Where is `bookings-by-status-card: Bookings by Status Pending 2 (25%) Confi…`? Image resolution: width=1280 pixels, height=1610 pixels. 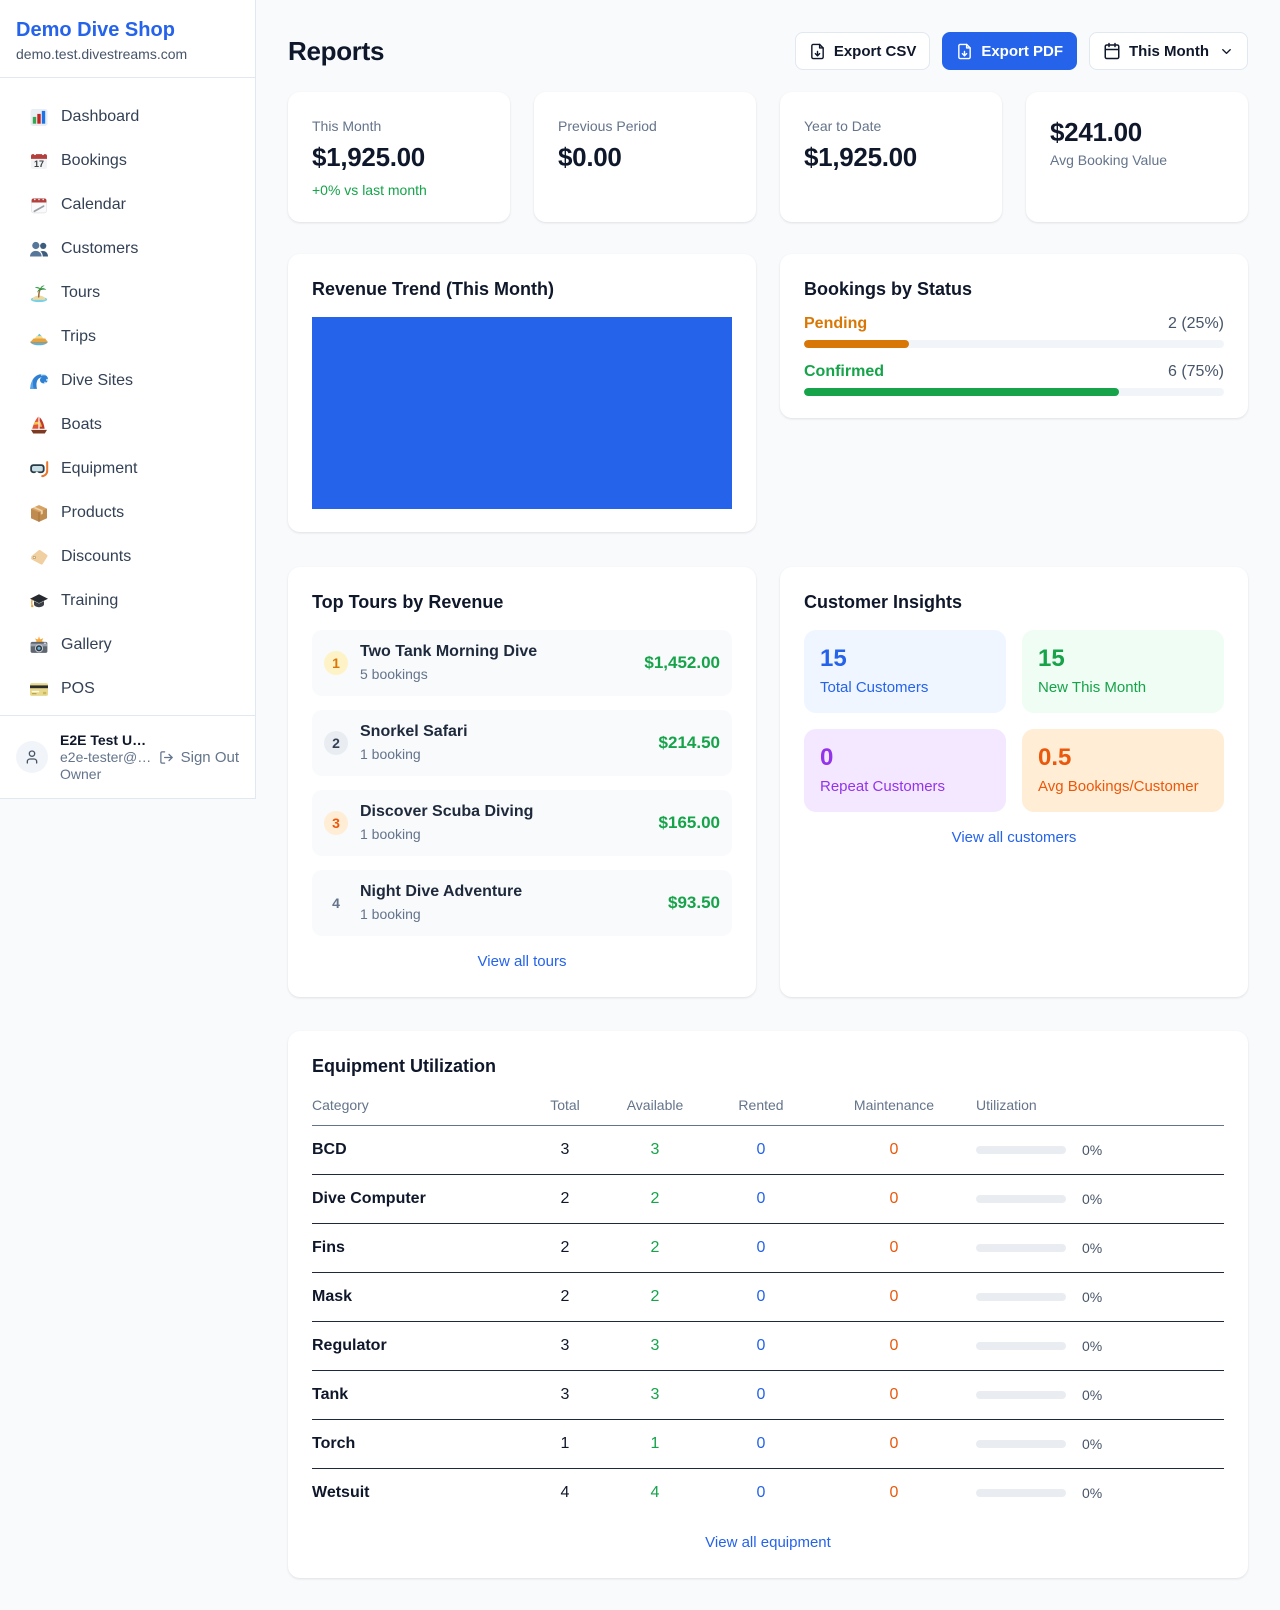
bookings-by-status-card: Bookings by Status Pending 2 (25%) Confi… is located at coordinates (1014, 336).